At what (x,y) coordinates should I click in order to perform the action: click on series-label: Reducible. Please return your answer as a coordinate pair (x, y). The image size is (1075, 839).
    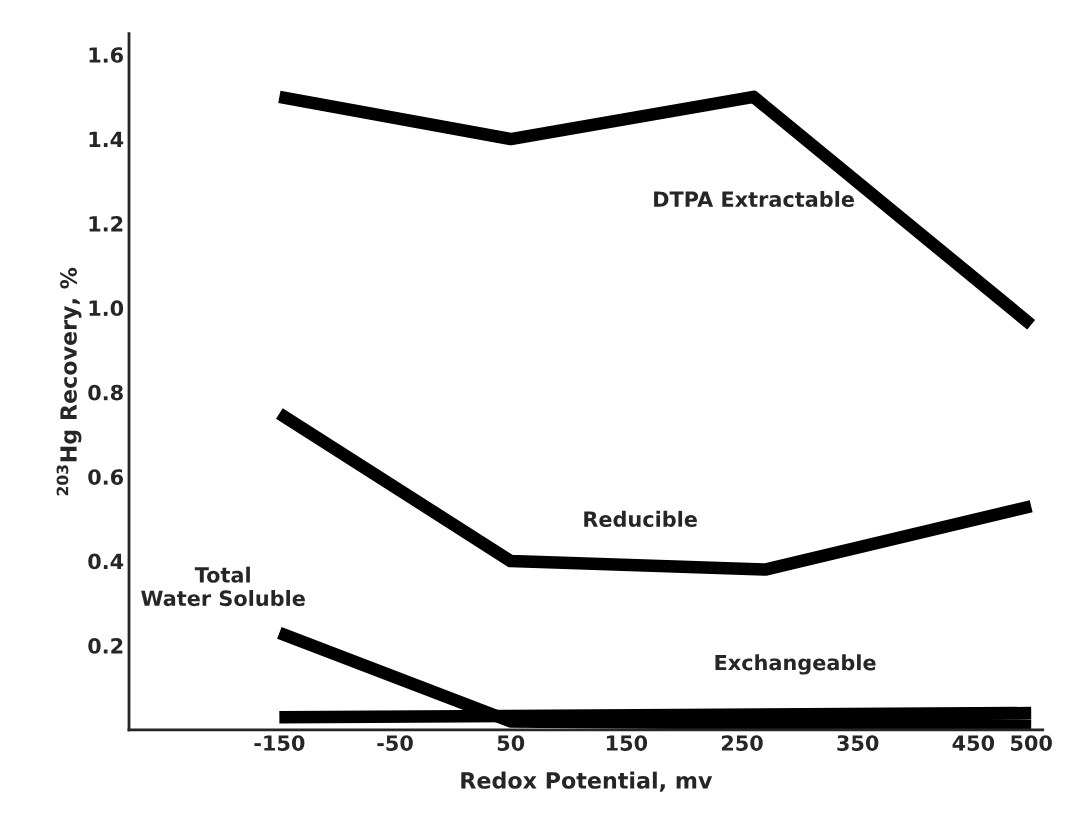
    Looking at the image, I should click on (640, 518).